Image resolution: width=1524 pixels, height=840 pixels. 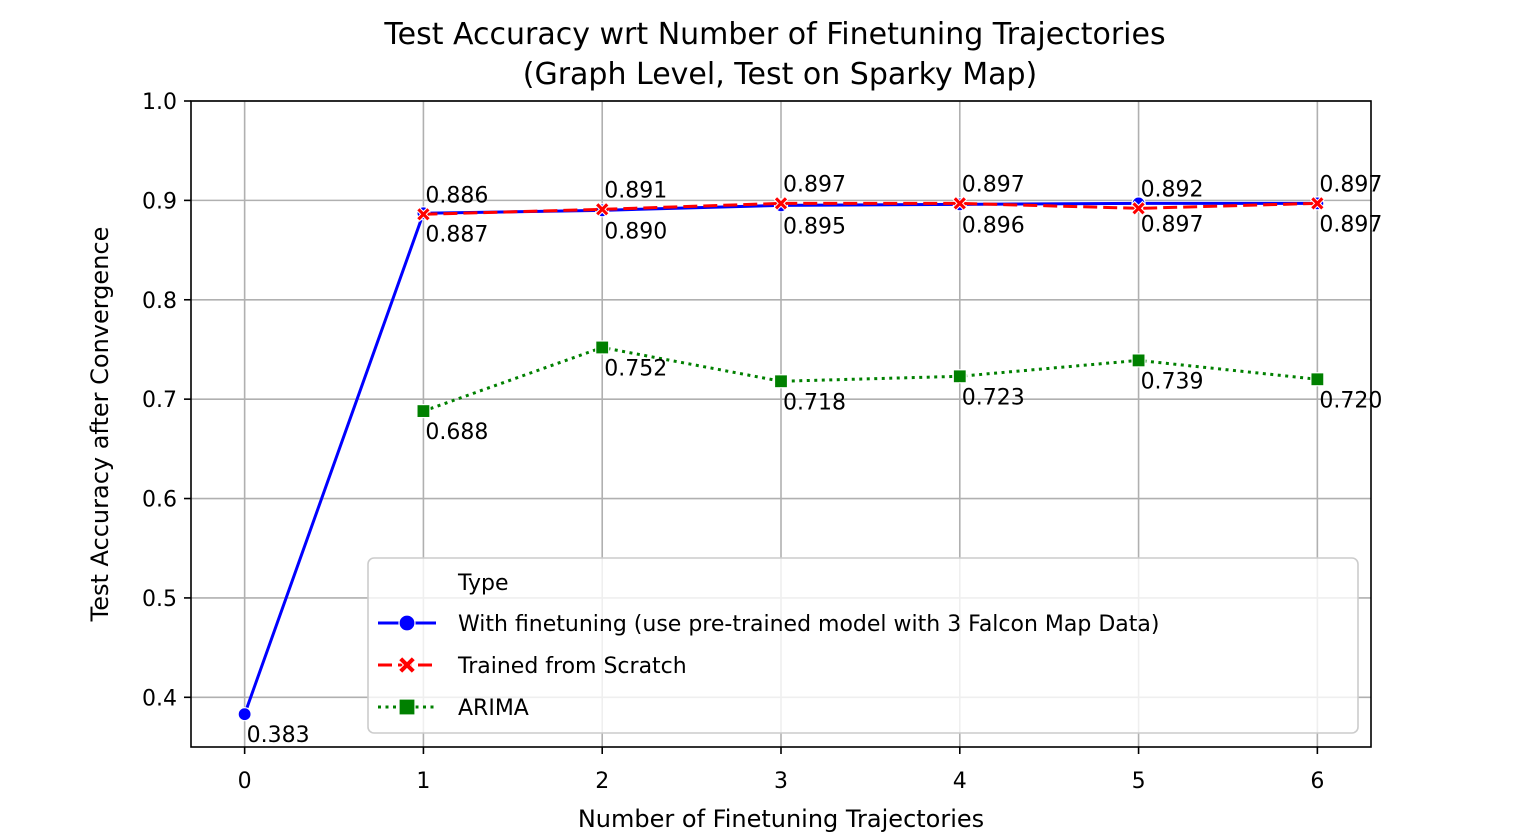 I want to click on data-label: 0.688, so click(x=456, y=432).